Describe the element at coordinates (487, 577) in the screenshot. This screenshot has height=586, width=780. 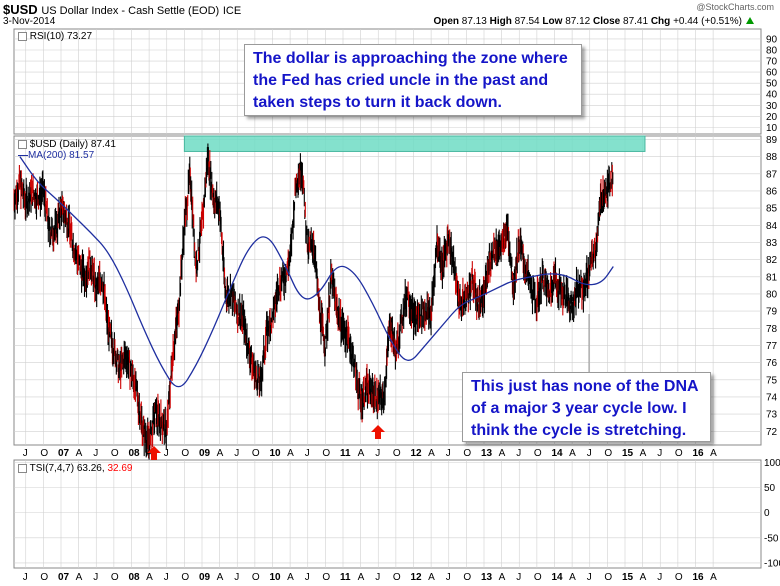
I see `x-tick-label-bottom: 13` at that location.